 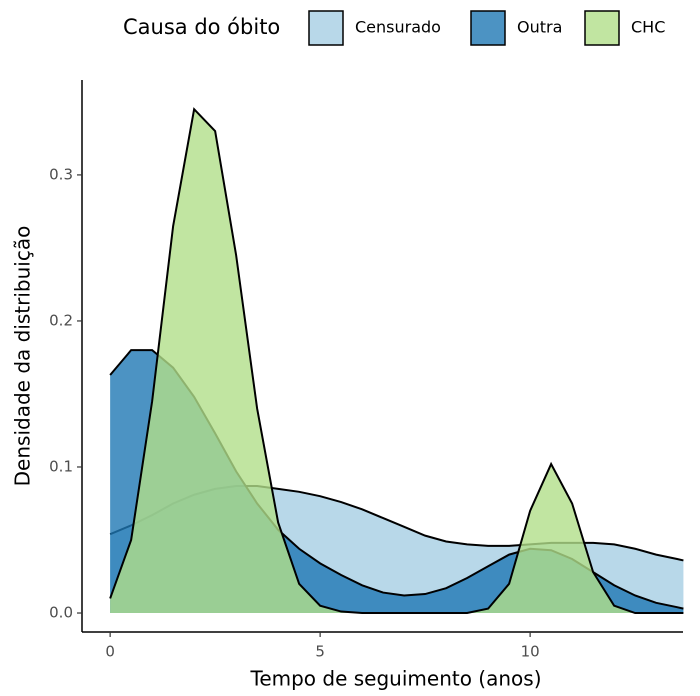 I want to click on x-axis-title: Tempo de seguimento (anos), so click(x=396, y=679).